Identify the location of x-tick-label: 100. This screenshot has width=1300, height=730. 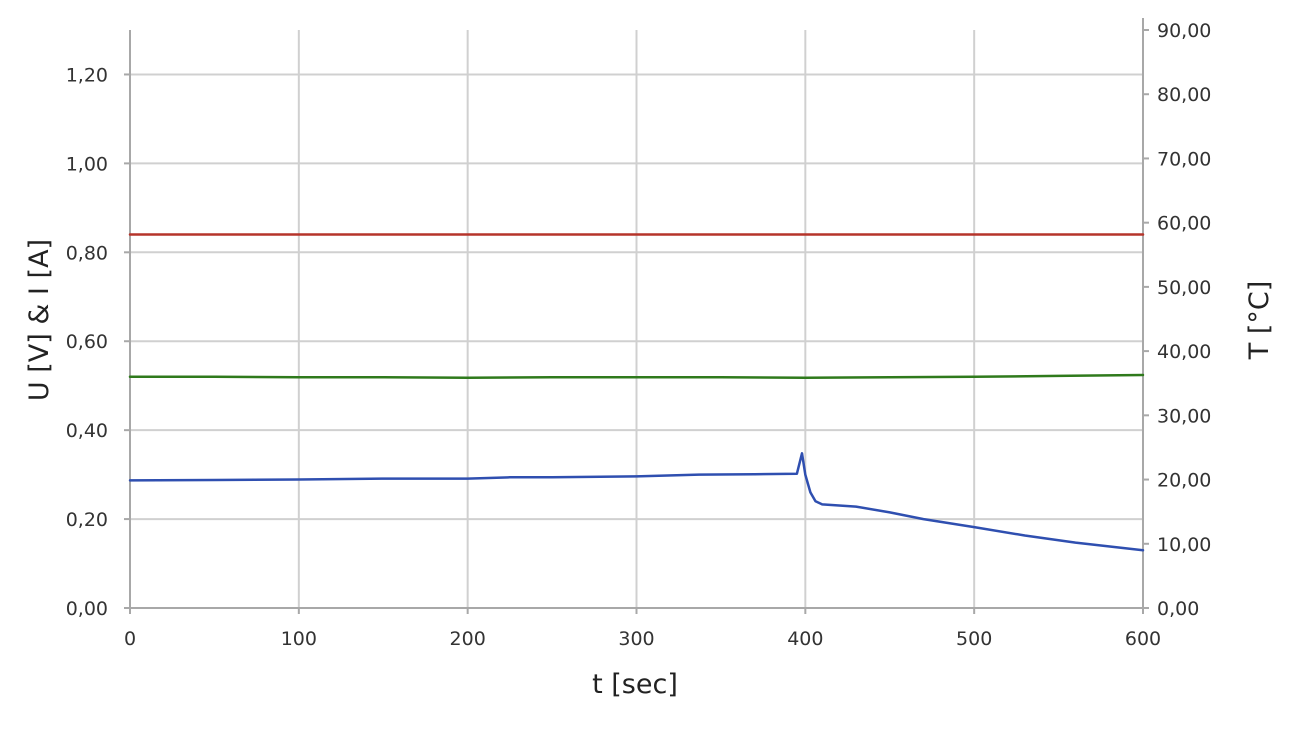
(299, 639).